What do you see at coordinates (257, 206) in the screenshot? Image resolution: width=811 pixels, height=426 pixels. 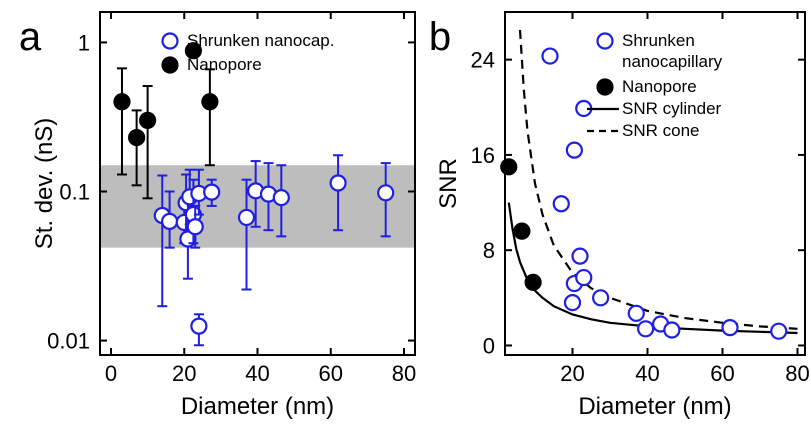 I see `shaded-band` at bounding box center [257, 206].